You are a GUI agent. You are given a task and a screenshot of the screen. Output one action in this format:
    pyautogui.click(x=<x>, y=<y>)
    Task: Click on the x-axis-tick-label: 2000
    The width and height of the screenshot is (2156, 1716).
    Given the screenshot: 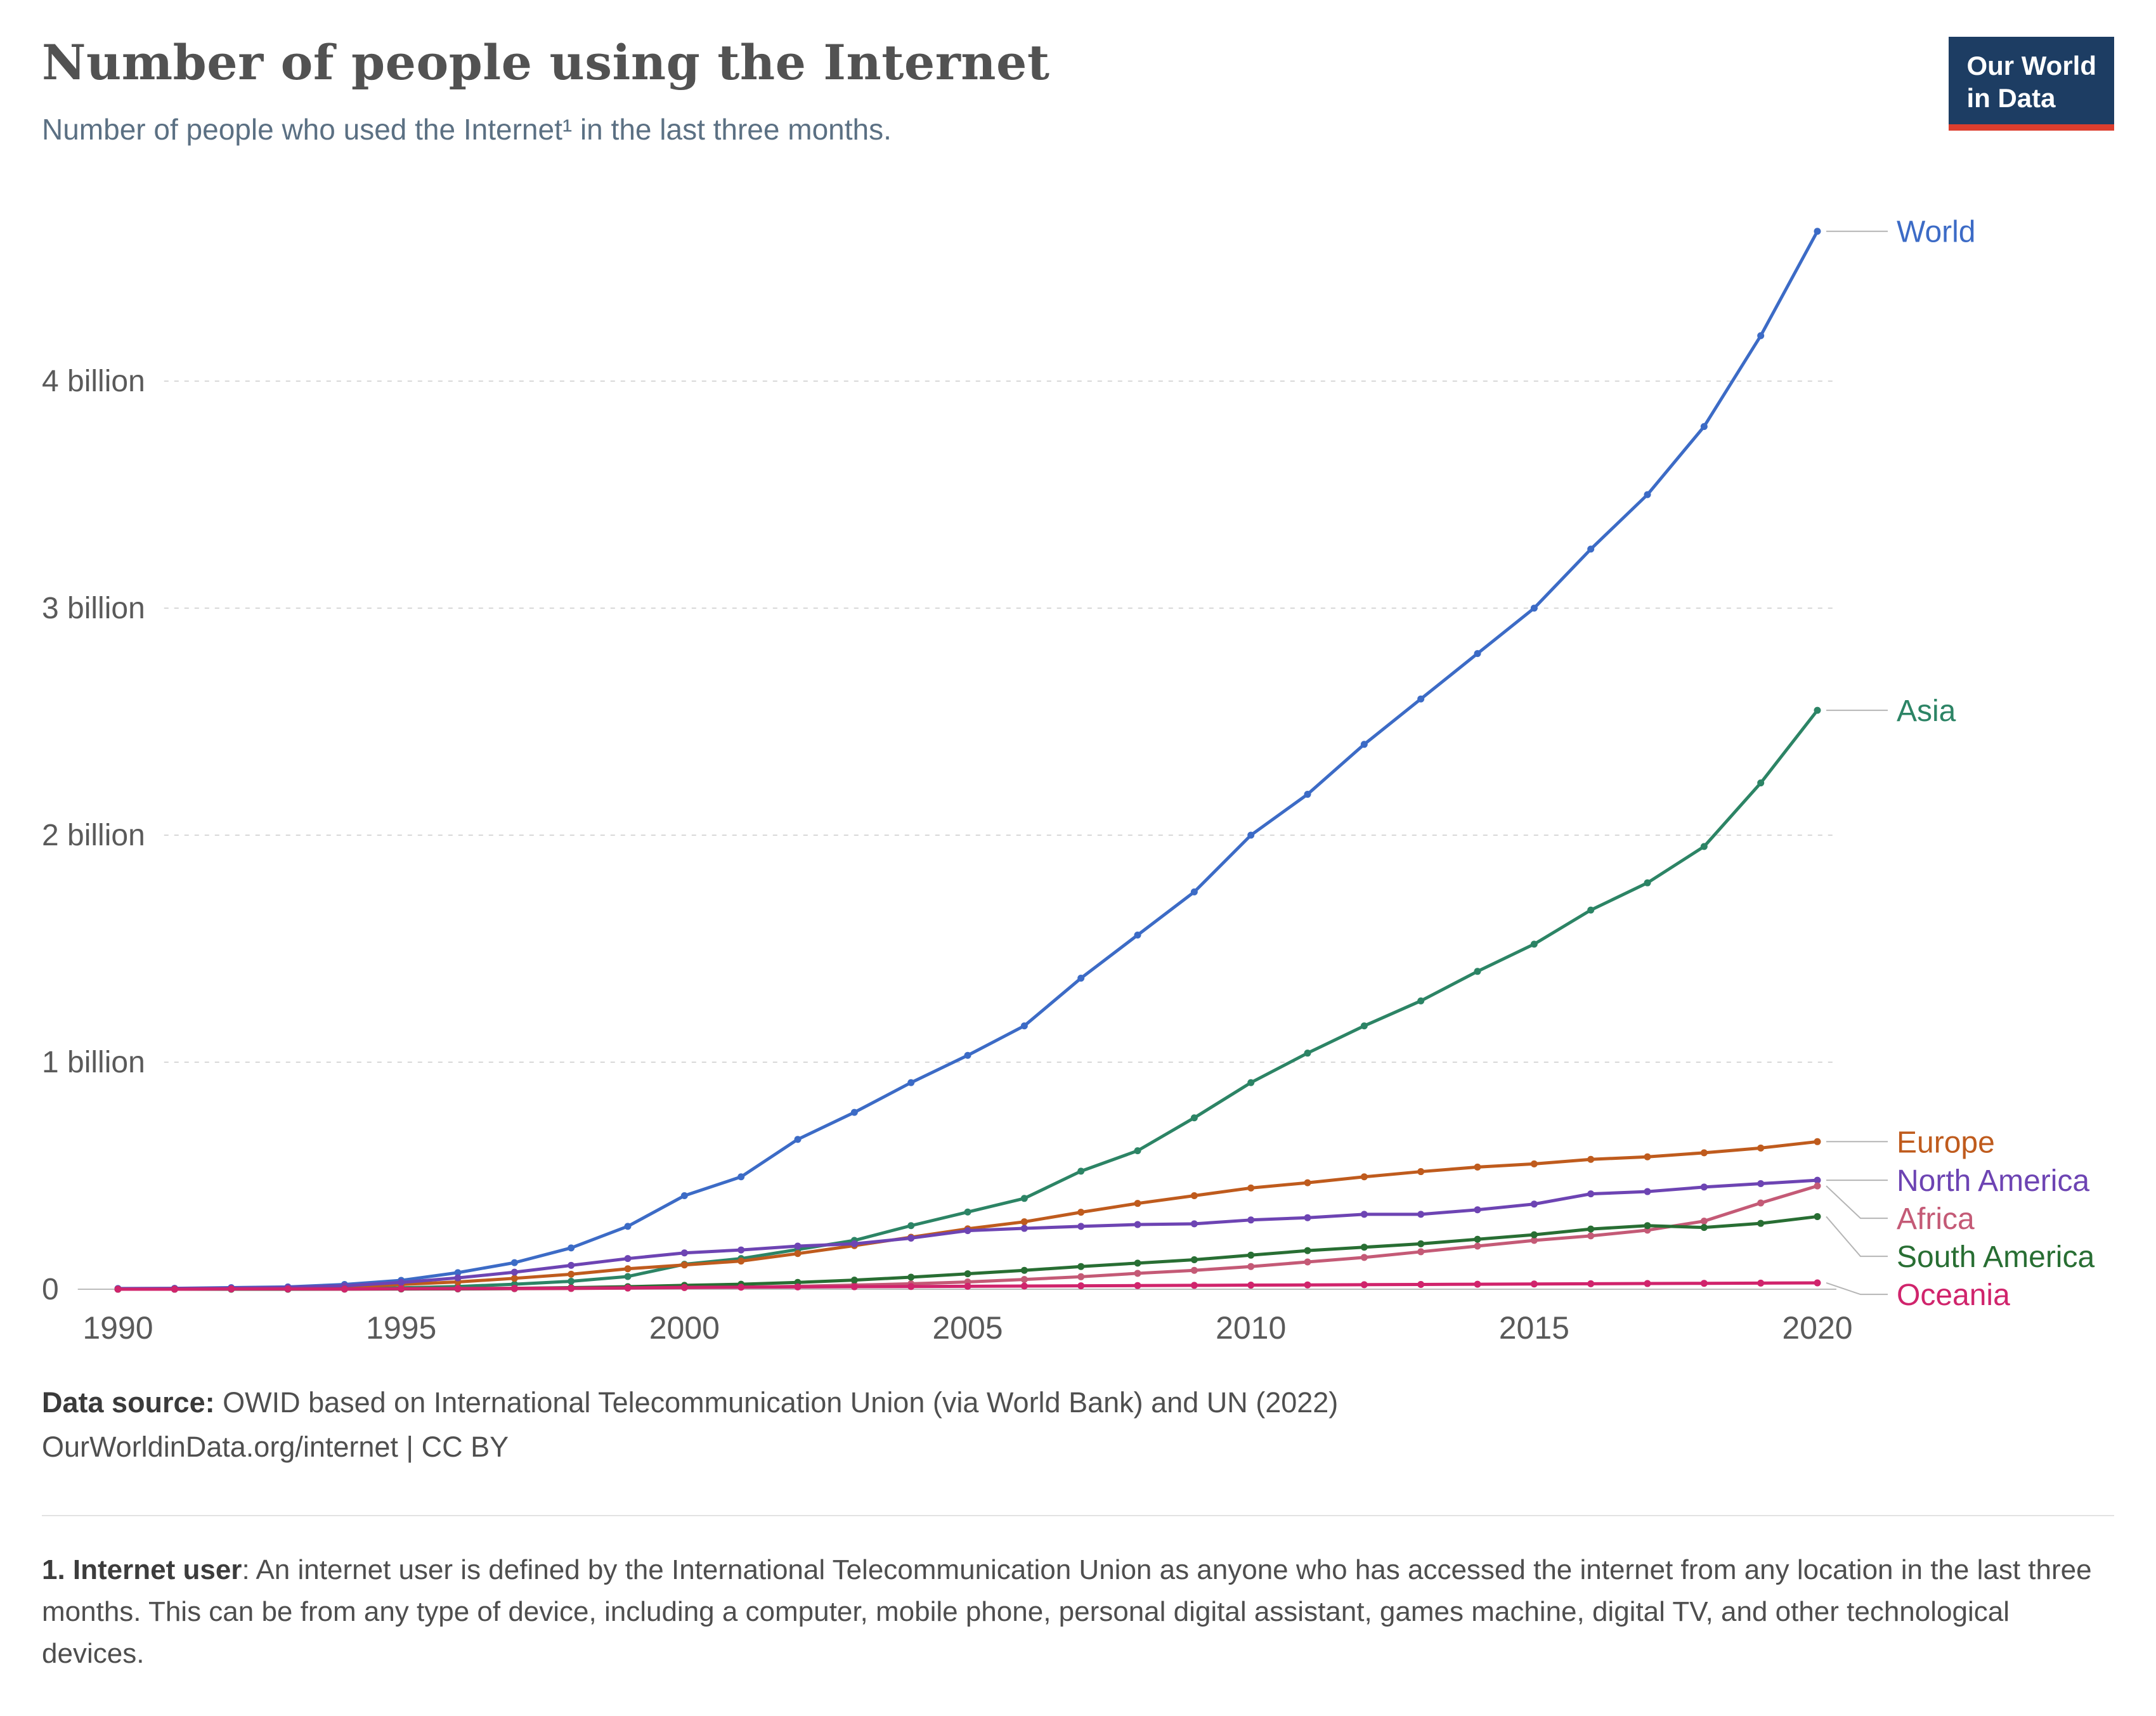 What is the action you would take?
    pyautogui.click(x=684, y=1328)
    